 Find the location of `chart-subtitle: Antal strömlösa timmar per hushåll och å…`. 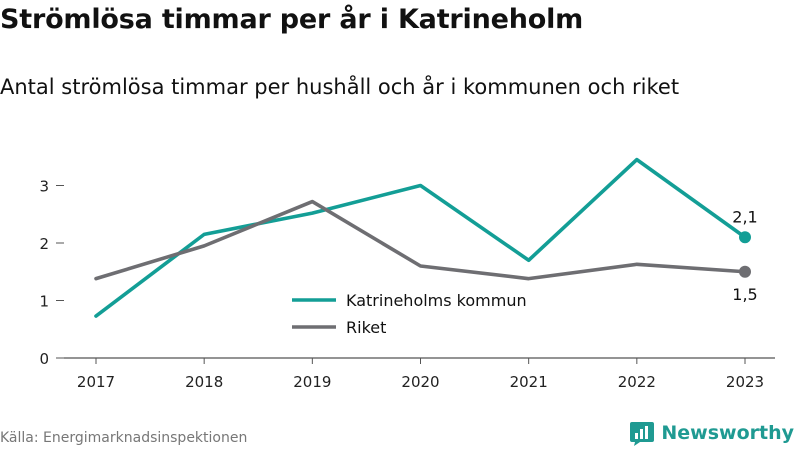

chart-subtitle: Antal strömlösa timmar per hushåll och å… is located at coordinates (340, 87).